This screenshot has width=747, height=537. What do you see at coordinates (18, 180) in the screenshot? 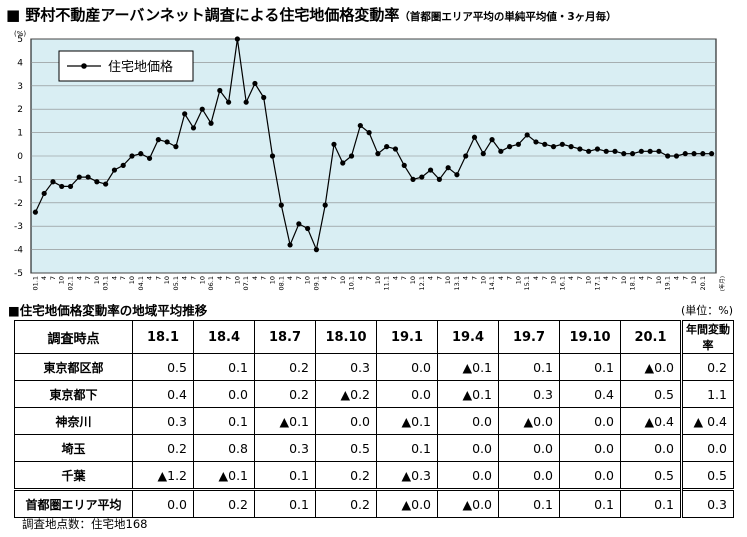
I see `y-tick-label: -1` at bounding box center [18, 180].